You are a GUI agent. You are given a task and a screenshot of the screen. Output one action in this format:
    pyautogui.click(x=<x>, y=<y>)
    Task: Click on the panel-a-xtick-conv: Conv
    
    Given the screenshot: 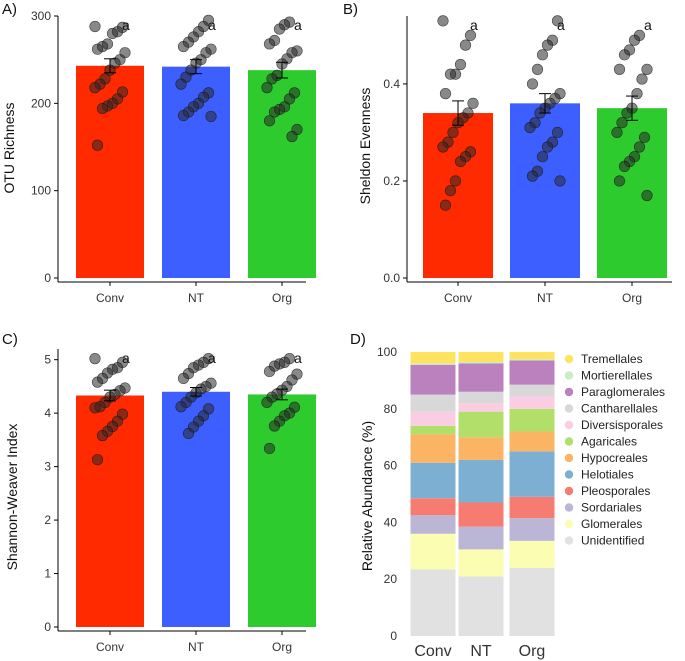 What is the action you would take?
    pyautogui.click(x=110, y=298)
    